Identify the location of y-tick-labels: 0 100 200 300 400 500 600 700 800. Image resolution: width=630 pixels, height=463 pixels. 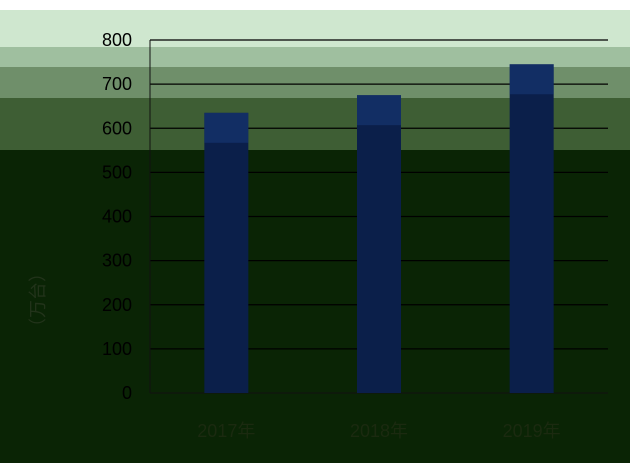
(117, 216).